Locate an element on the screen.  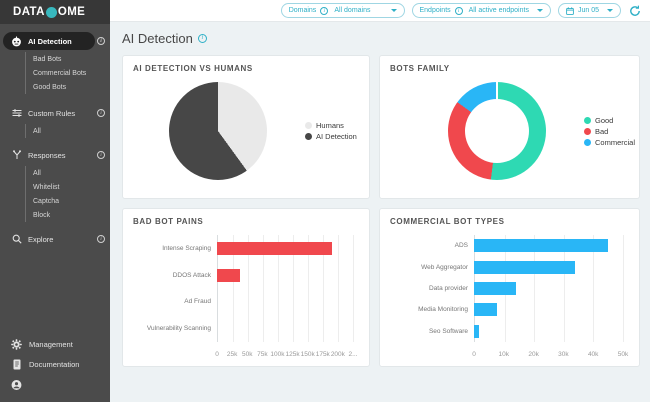
sidebar-item-custom-rules: Custom Rules i is located at coordinates (55, 113).